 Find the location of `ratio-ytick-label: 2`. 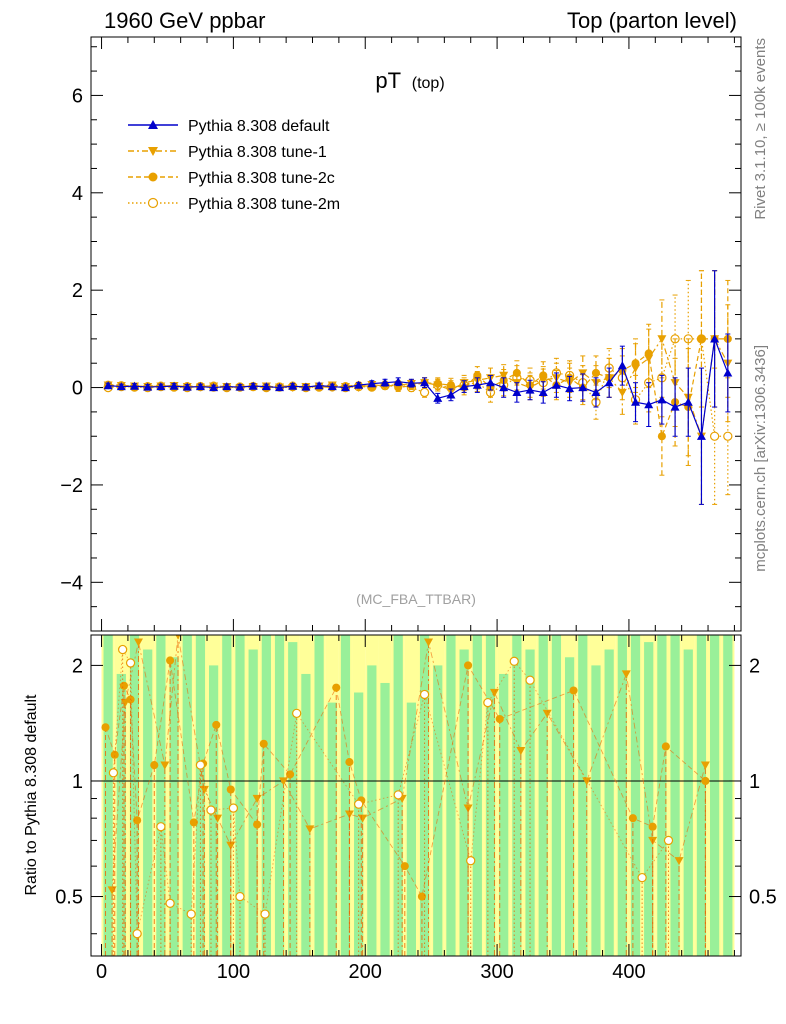

ratio-ytick-label: 2 is located at coordinates (77, 666).